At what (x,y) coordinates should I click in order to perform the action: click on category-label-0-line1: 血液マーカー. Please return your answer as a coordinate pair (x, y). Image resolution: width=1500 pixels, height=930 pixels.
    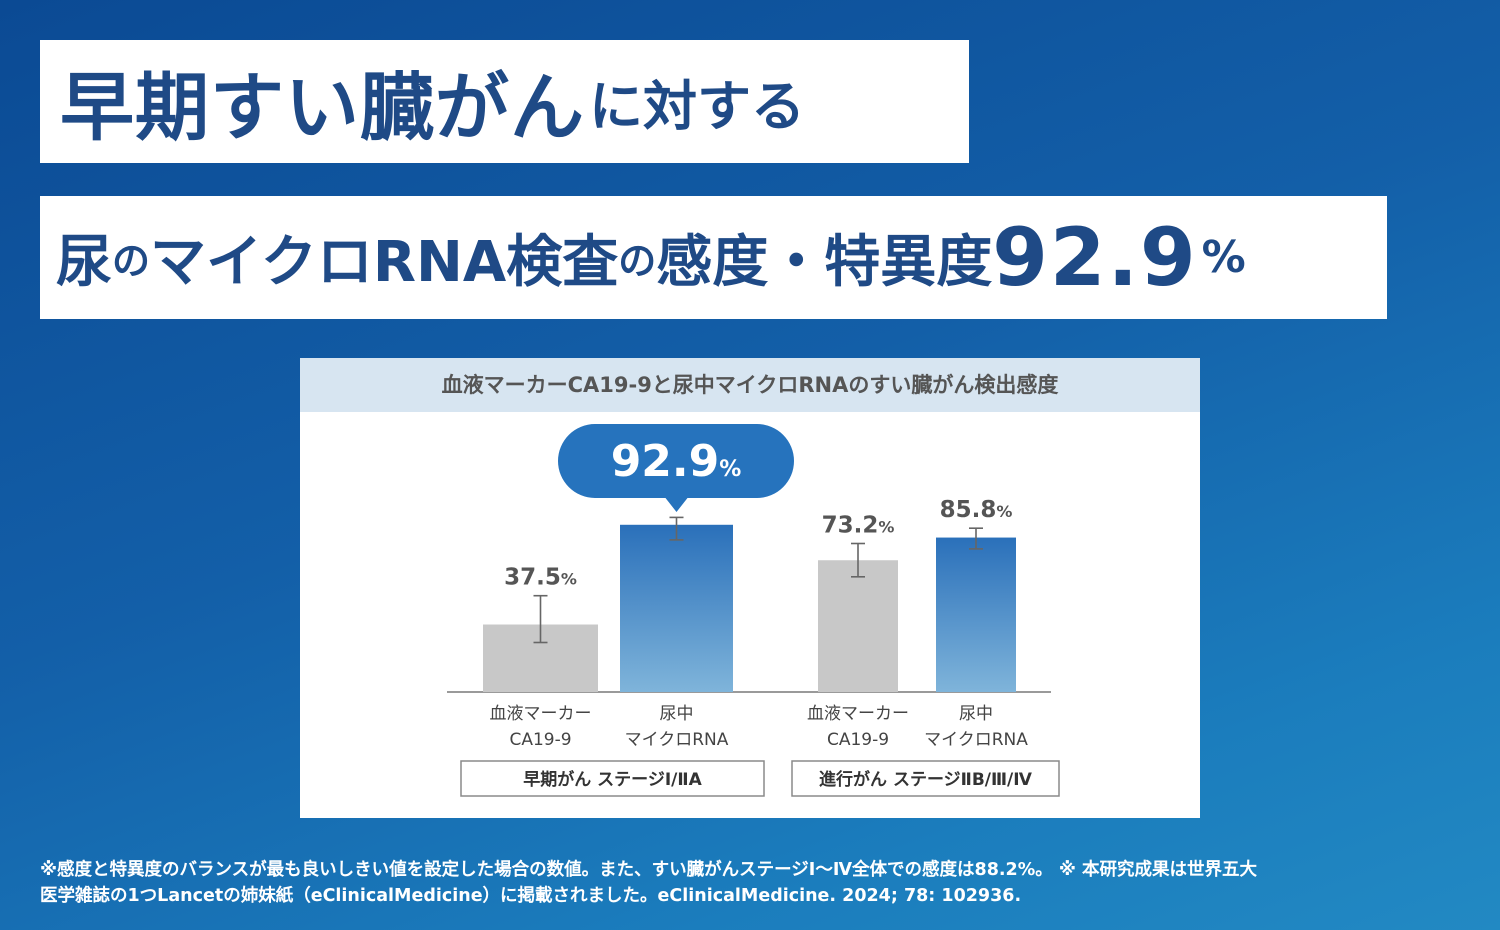
    Looking at the image, I should click on (541, 714).